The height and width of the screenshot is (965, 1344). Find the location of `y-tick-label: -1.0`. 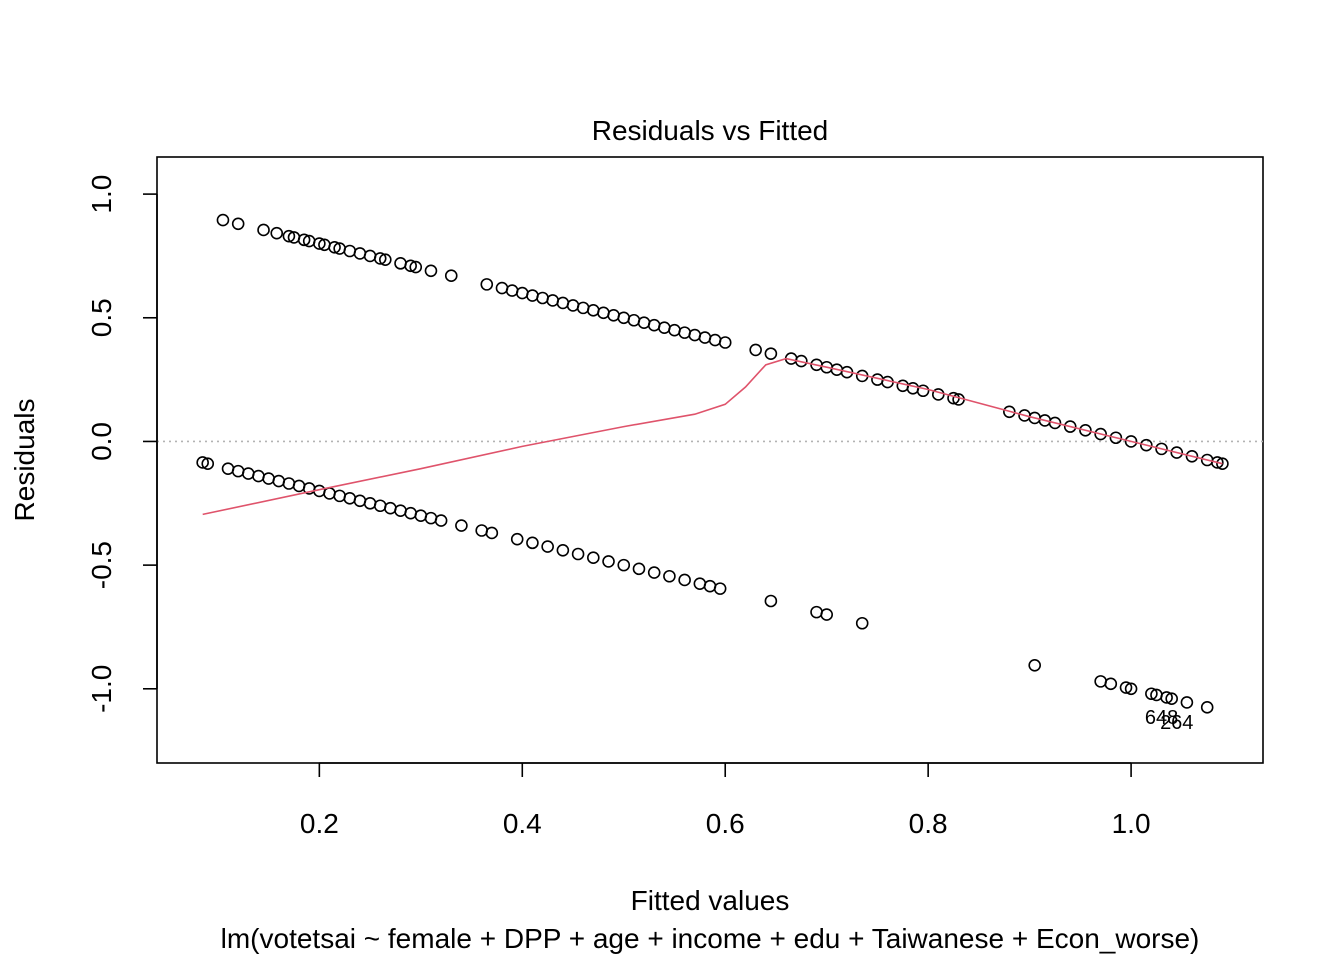

y-tick-label: -1.0 is located at coordinates (101, 689).